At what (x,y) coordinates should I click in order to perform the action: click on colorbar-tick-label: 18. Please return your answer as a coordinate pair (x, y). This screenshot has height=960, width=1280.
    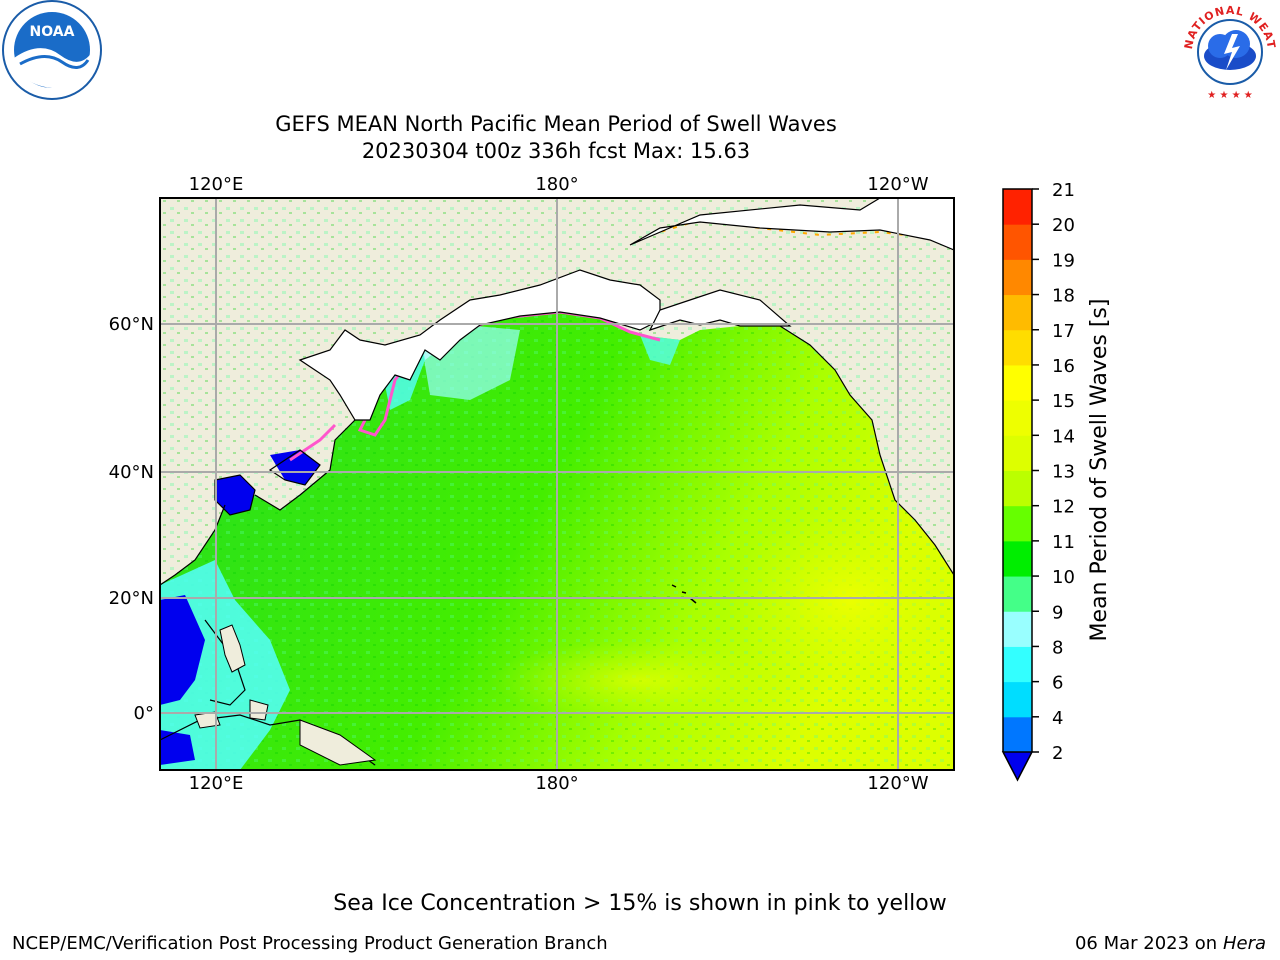
    Looking at the image, I should click on (1063, 296).